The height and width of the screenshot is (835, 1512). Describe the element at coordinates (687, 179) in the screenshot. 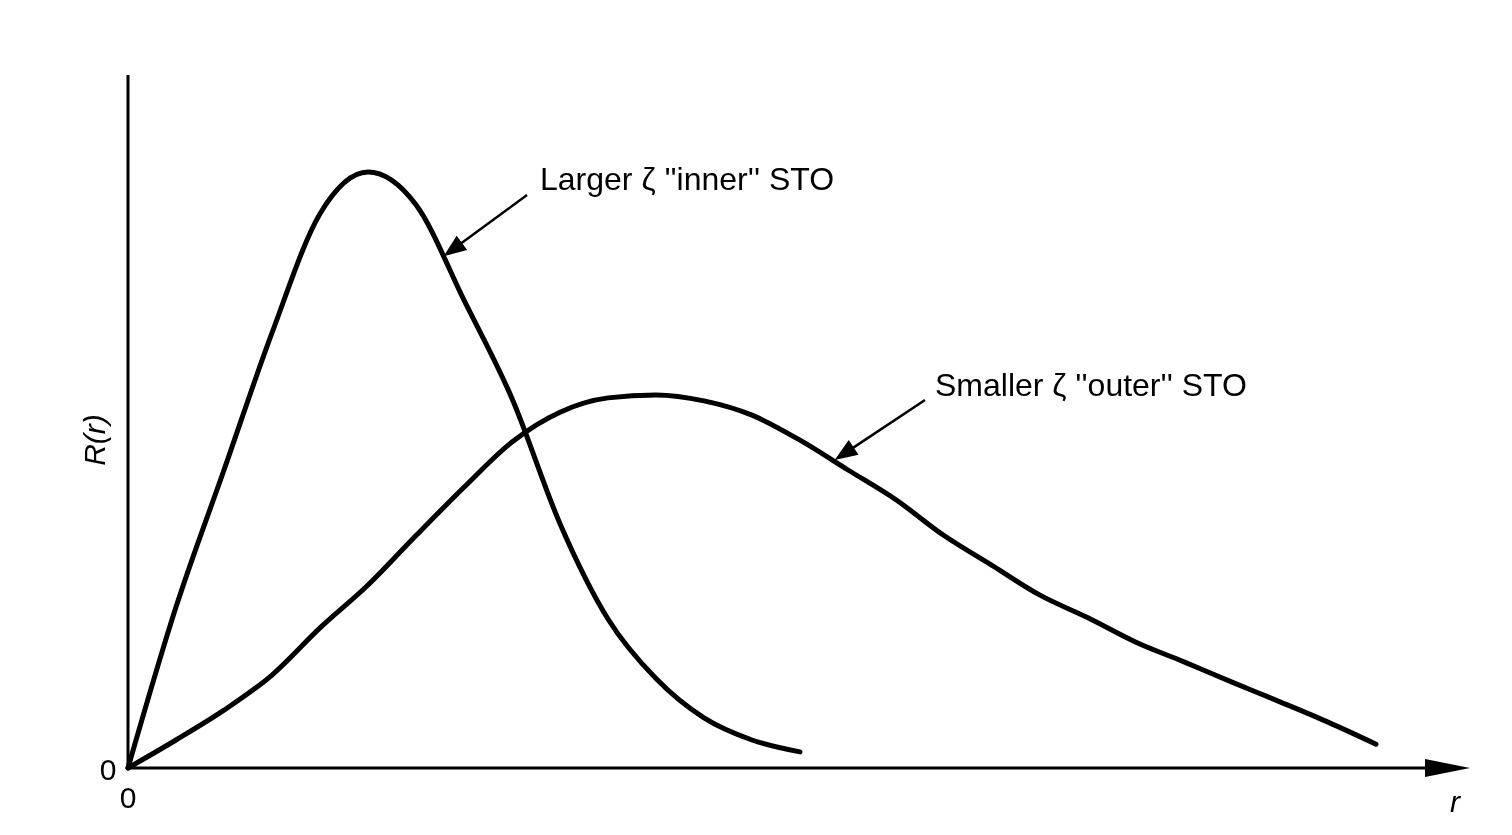

I see `annotation: Larger ζ ''inner'' STO` at that location.